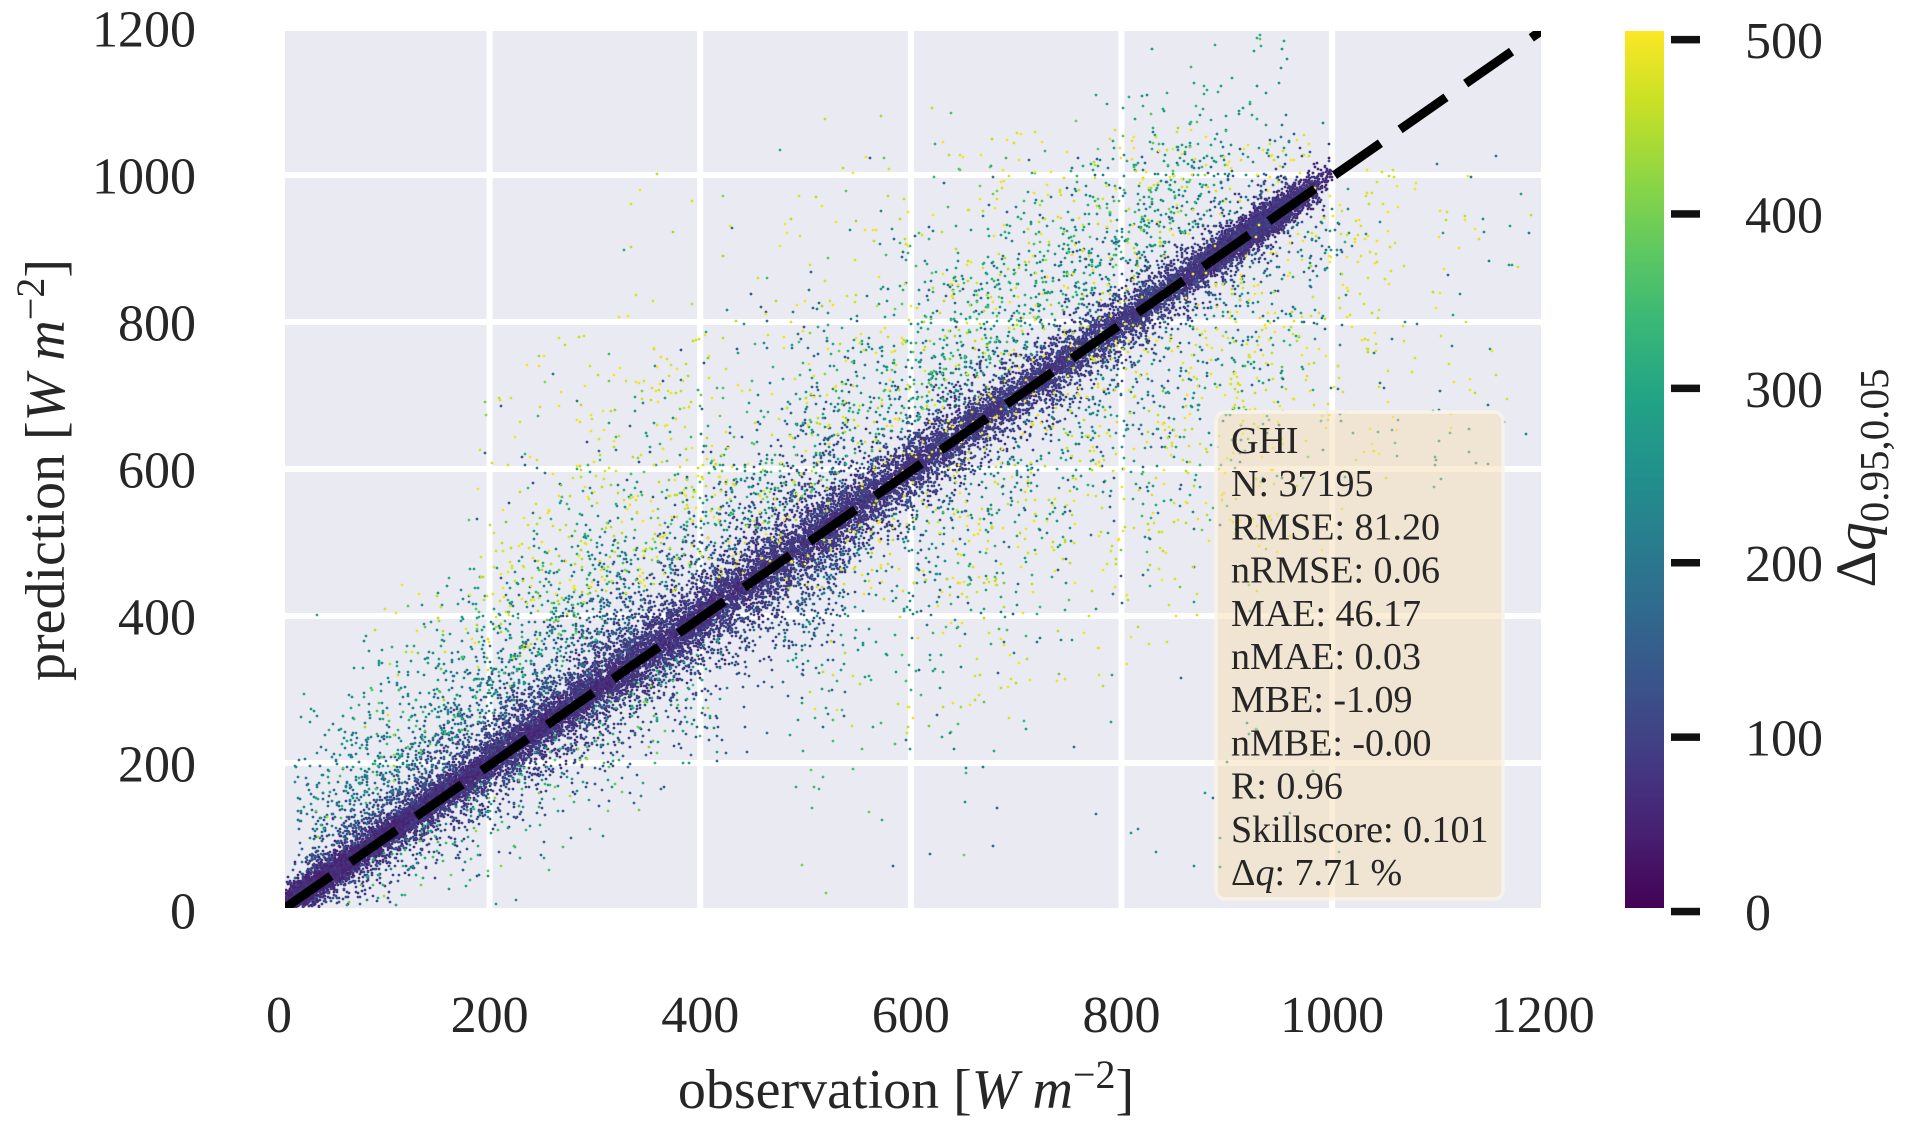 Image resolution: width=1913 pixels, height=1126 pixels. Describe the element at coordinates (1784, 41) in the screenshot. I see `svg-text: 500` at that location.